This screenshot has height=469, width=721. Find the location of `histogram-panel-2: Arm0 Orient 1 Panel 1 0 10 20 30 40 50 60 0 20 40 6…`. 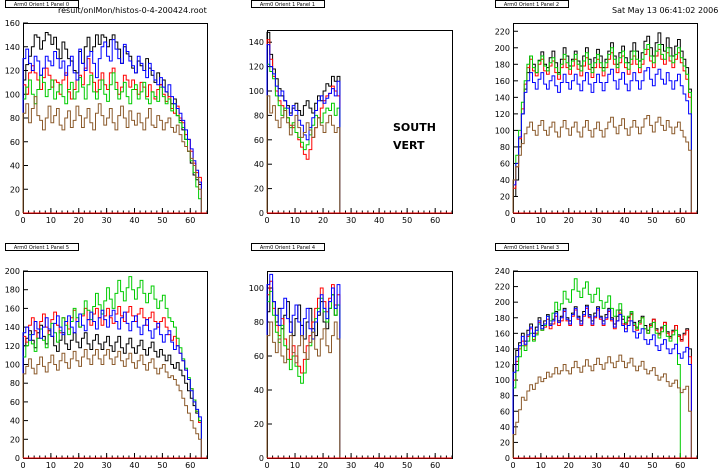

histogram-panel-2: Arm0 Orient 1 Panel 1 0 10 20 30 40 50 60 0 20 40 6… is located at coordinates (351, 112).